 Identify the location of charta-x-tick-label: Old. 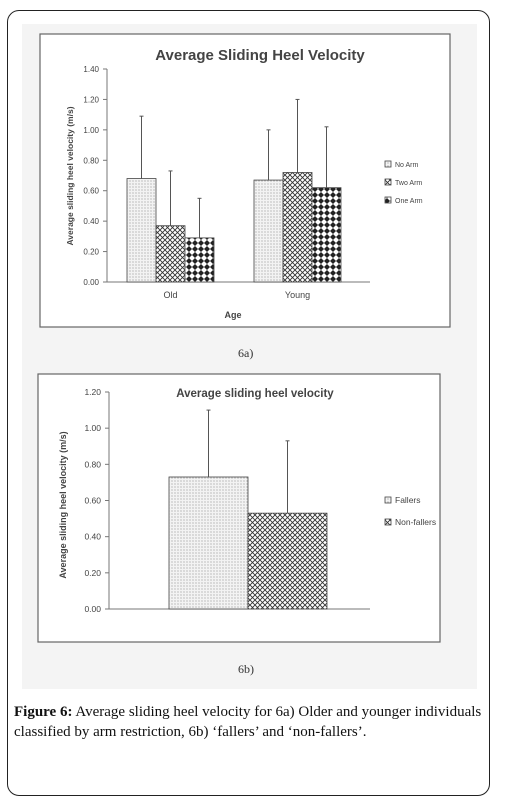
(170, 295).